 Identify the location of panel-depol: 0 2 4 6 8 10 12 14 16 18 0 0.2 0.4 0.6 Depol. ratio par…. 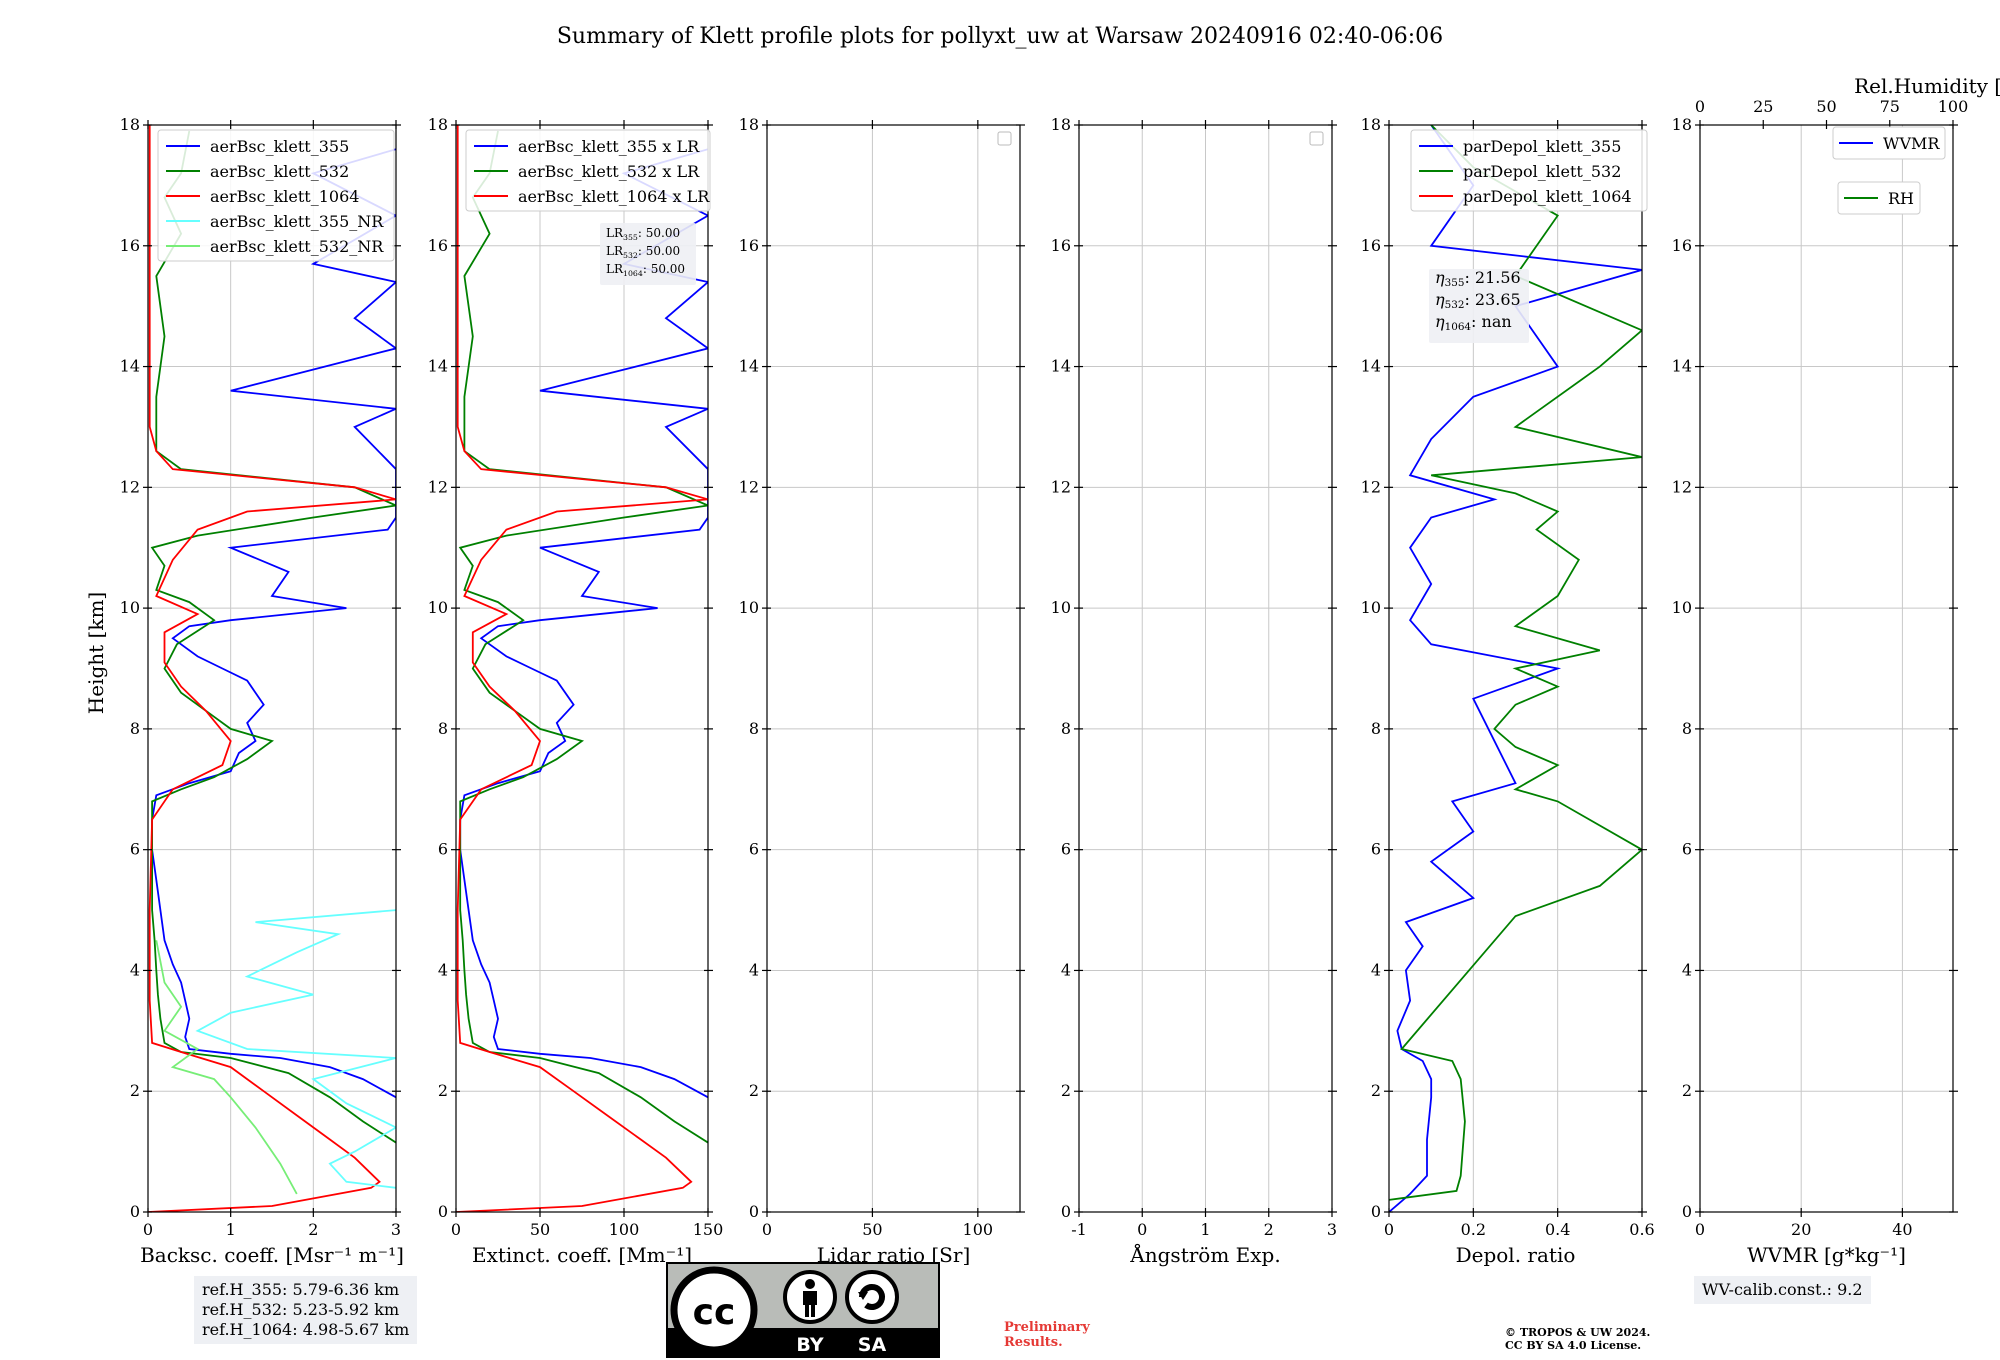
(1508, 691).